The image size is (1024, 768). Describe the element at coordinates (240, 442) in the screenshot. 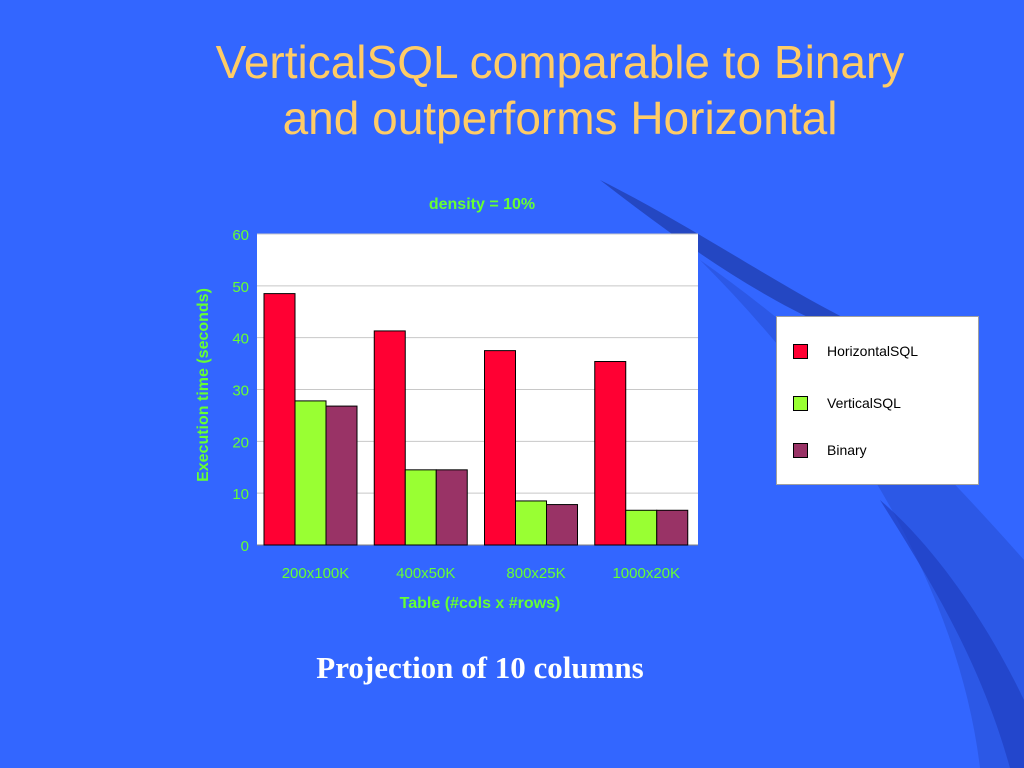

I see `y-tick-label: 20` at that location.